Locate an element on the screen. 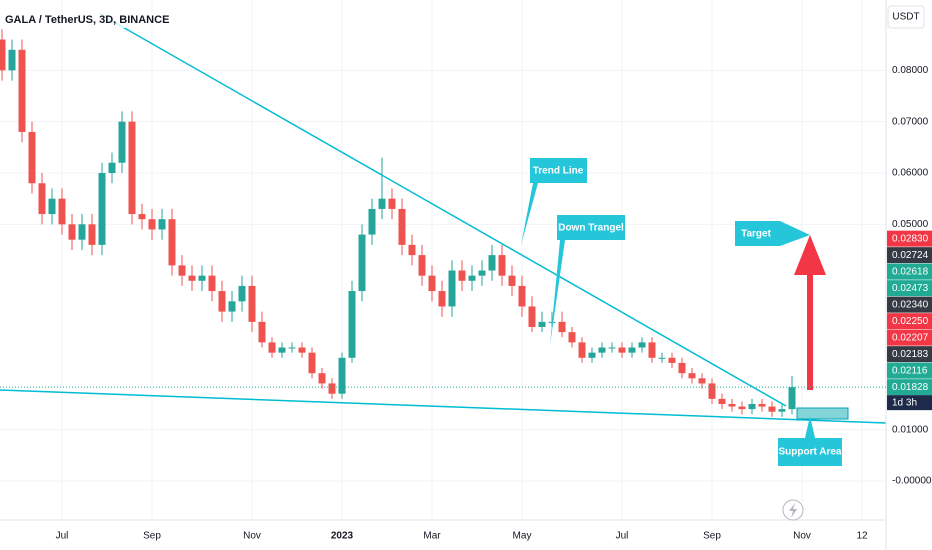 This screenshot has width=932, height=550. price-tag-label: 0.02116 is located at coordinates (910, 370).